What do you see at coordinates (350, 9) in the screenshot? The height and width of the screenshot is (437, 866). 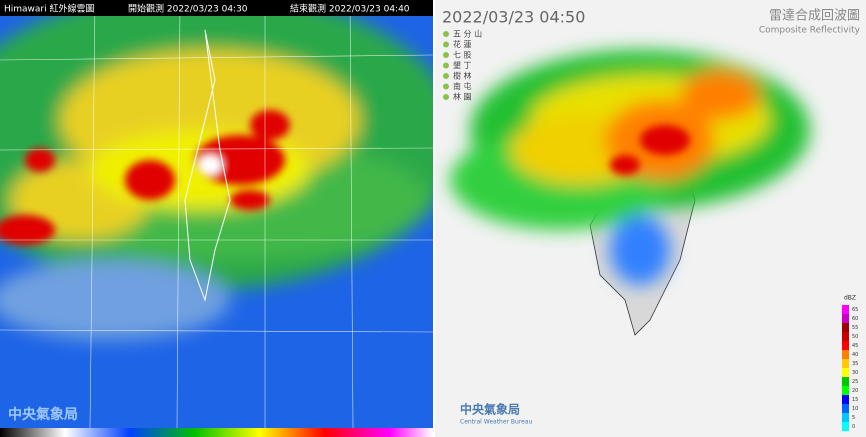 I see `satellite-end: 結束觀測 2022/03/23 04:40` at bounding box center [350, 9].